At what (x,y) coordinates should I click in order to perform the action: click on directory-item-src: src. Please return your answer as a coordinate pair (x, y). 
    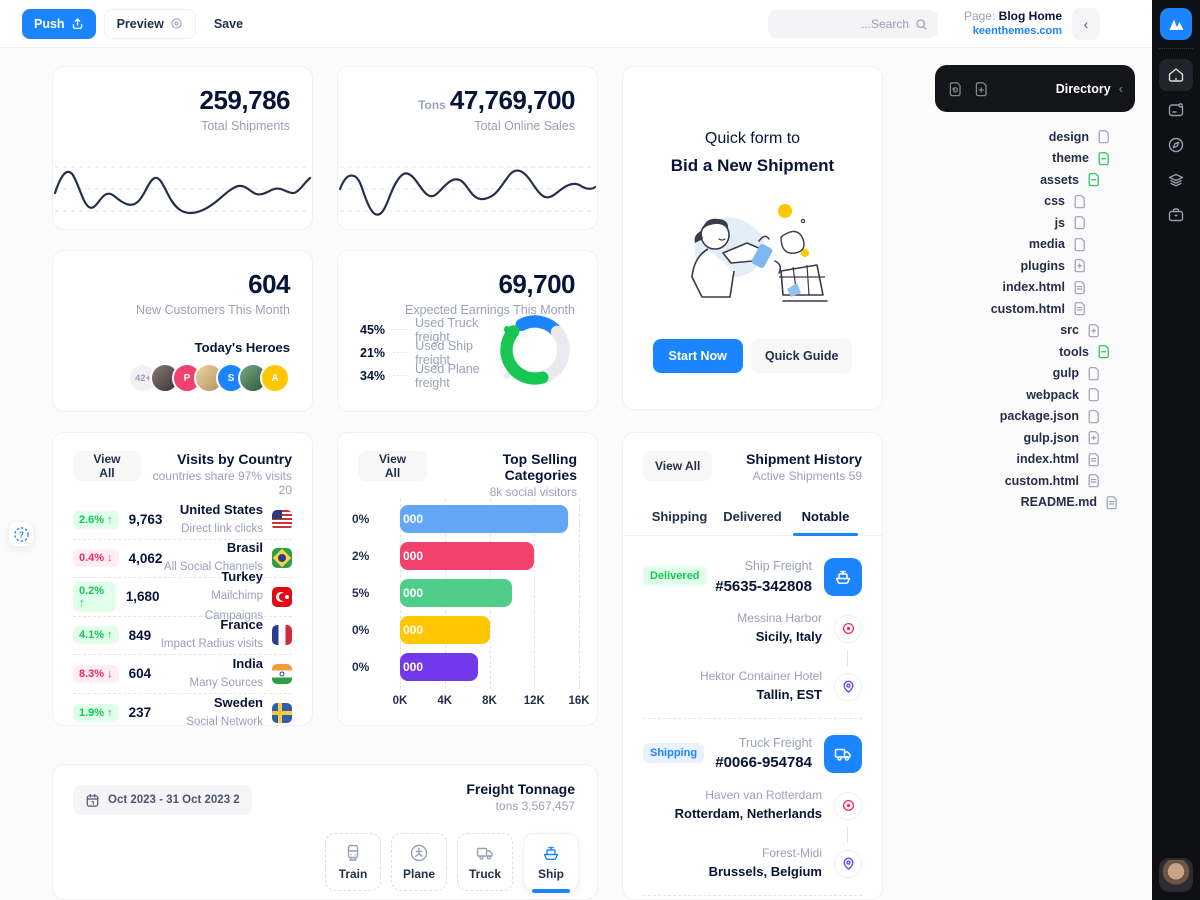
    Looking at the image, I should click on (1035, 331).